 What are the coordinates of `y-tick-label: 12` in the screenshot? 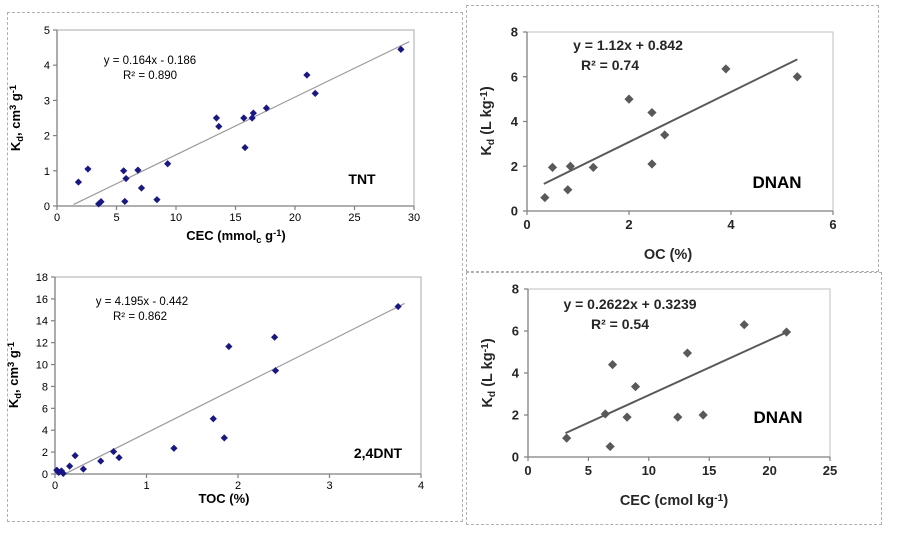 It's located at (42, 344).